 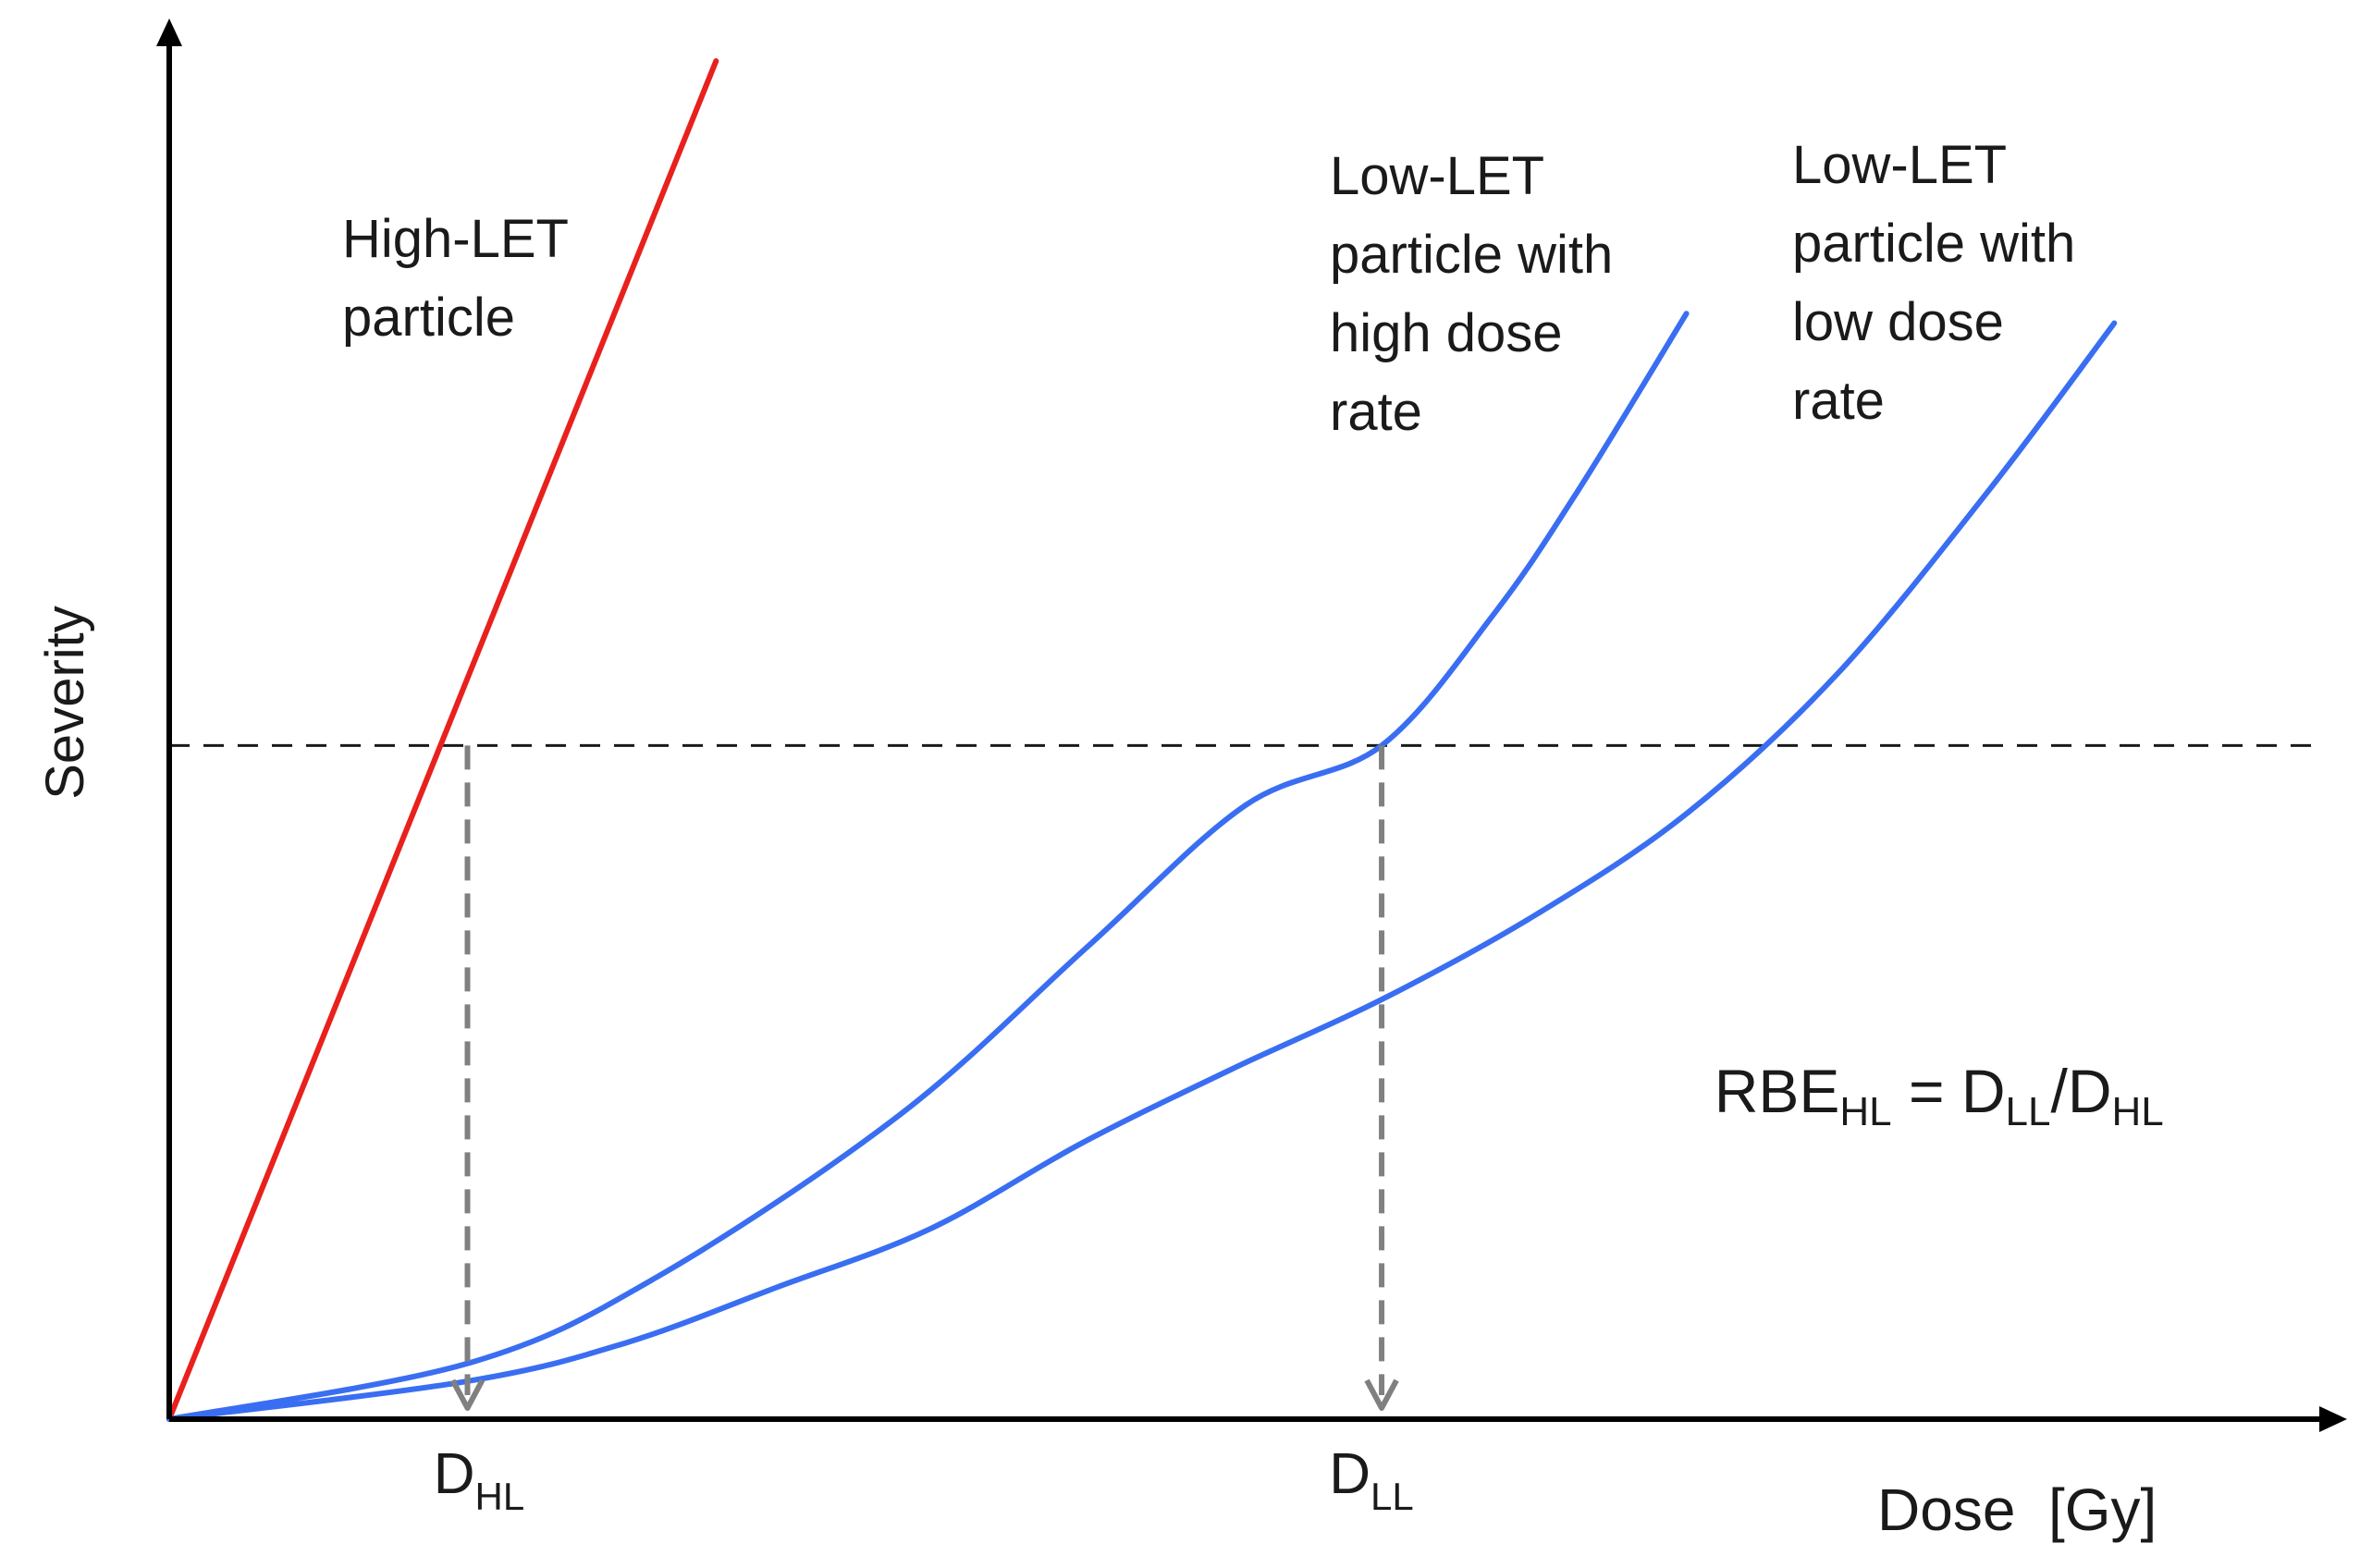 I want to click on rbe-formula: RBEHL = DLL/DHL, so click(x=1922, y=1097).